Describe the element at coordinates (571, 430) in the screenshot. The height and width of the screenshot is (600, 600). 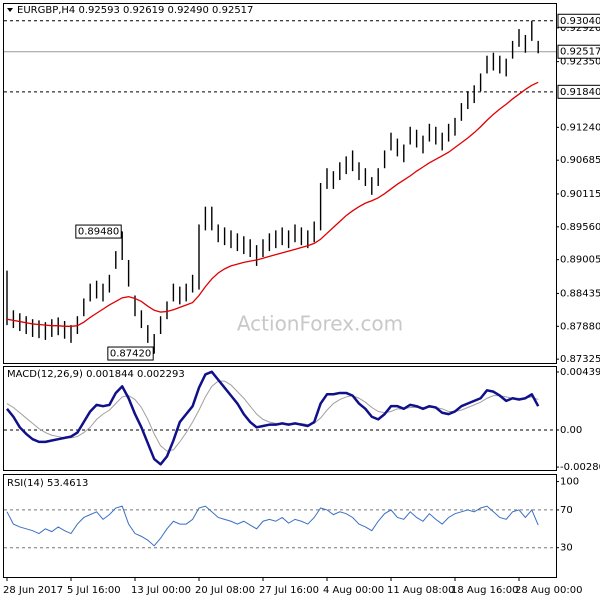
I see `y-tick-label: 0.00` at that location.